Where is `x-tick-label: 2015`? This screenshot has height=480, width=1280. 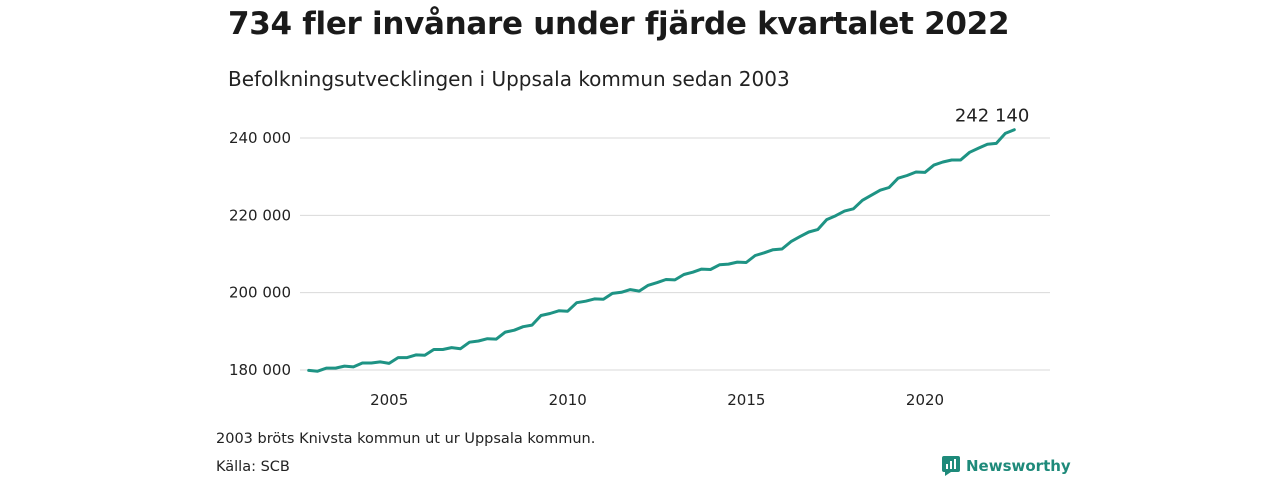
x-tick-label: 2015 is located at coordinates (746, 400).